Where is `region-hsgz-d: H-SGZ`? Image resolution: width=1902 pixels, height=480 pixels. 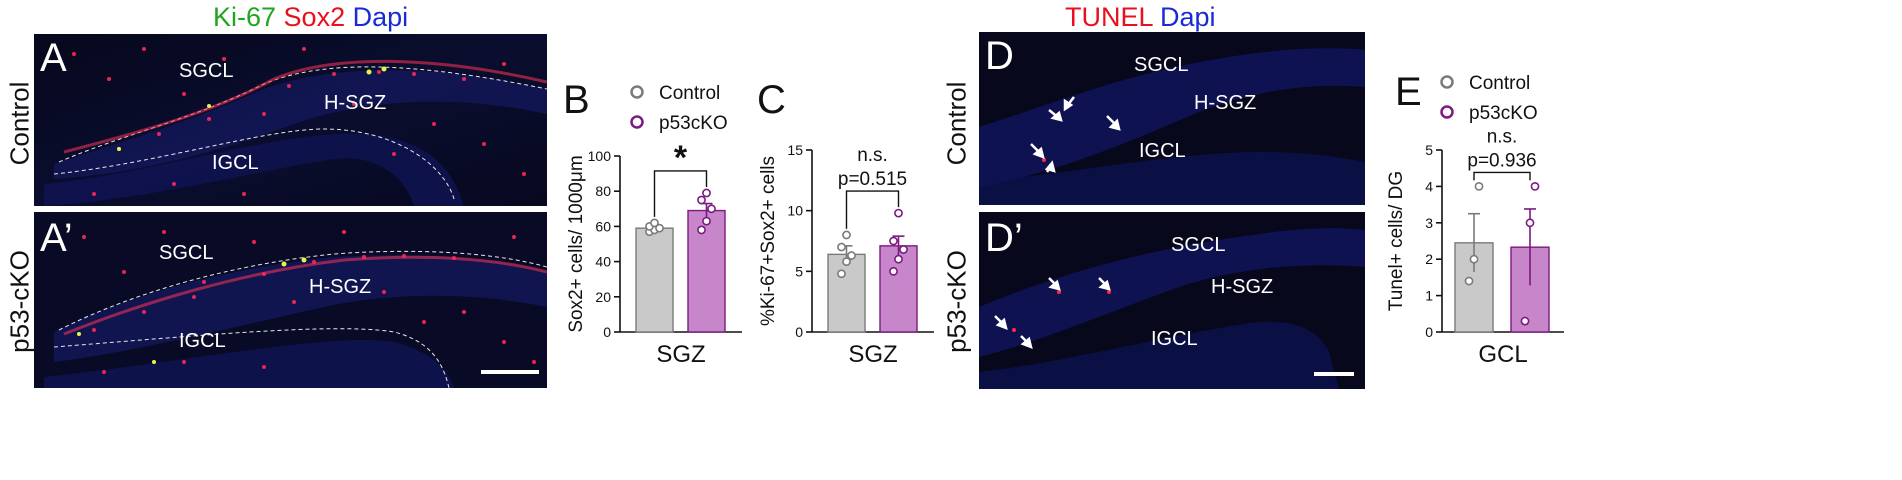
region-hsgz-d: H-SGZ is located at coordinates (1225, 103).